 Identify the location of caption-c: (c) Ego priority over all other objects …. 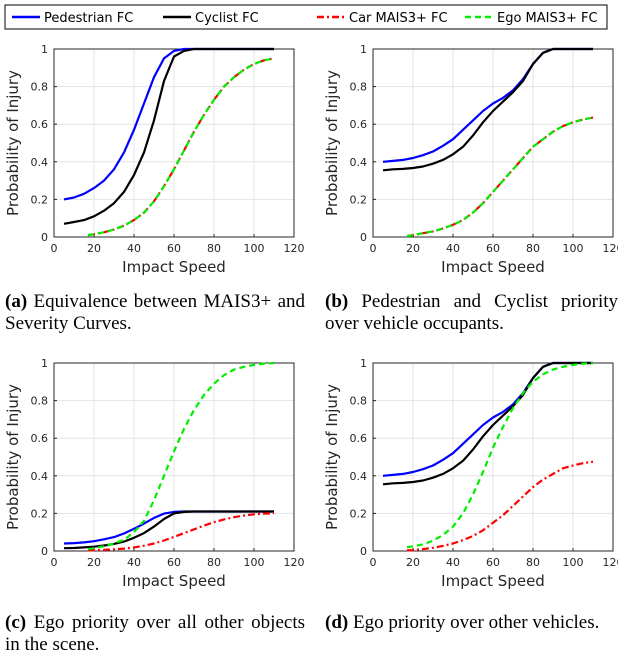
(155, 634).